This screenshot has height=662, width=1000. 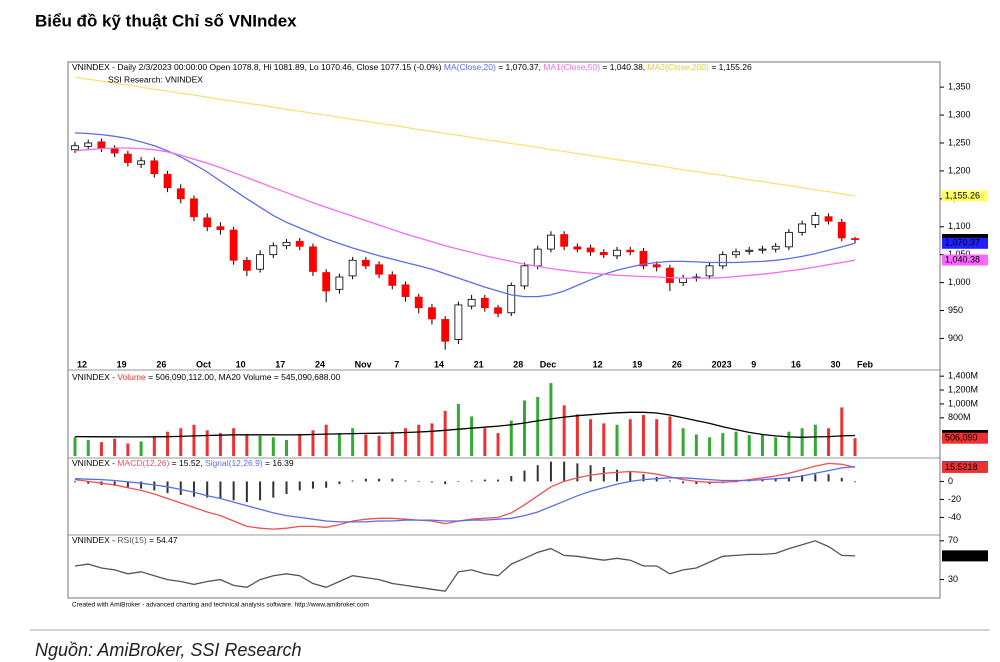 I want to click on y-tick-label: 1,000M, so click(x=963, y=403).